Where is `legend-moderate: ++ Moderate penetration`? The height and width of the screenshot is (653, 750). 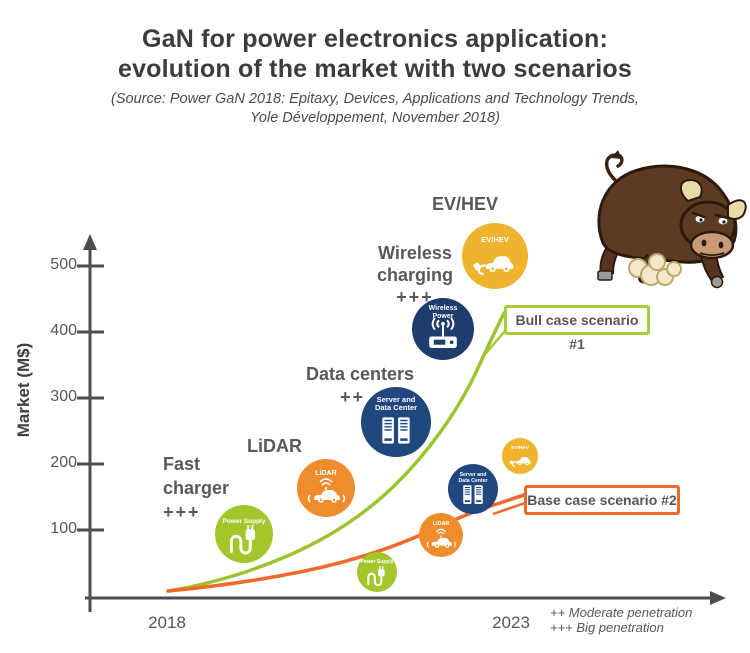 legend-moderate: ++ Moderate penetration is located at coordinates (621, 612).